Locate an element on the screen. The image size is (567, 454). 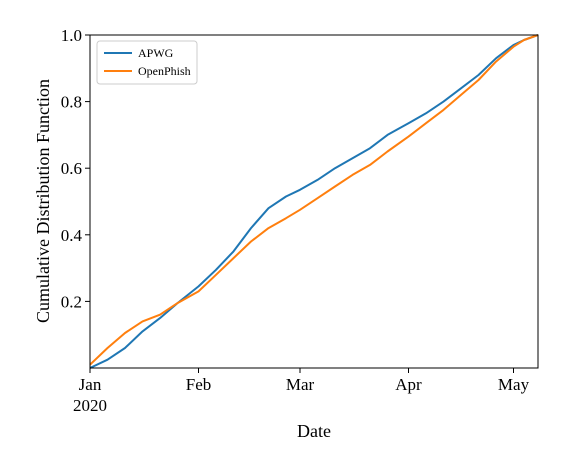
y-axis: 0.2 0.4 0.6 0.8 1.0 is located at coordinates (75, 168).